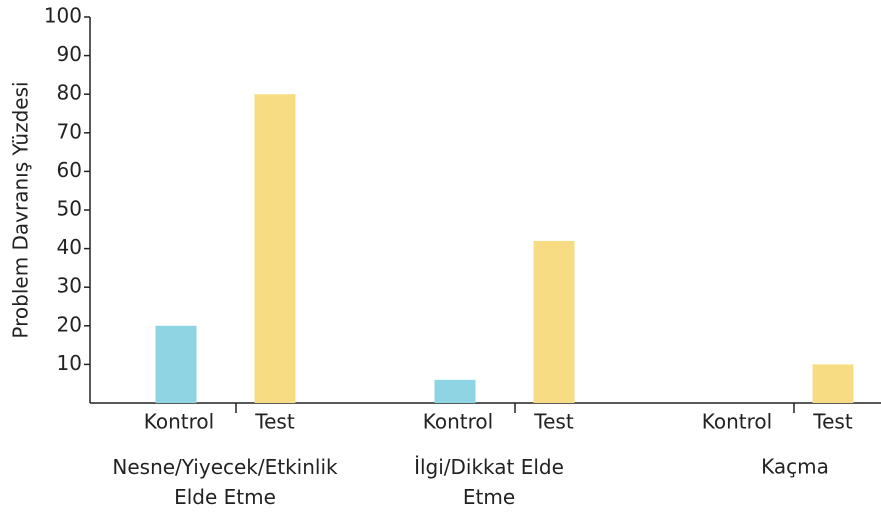  Describe the element at coordinates (69, 363) in the screenshot. I see `y-tick-label: 10` at that location.